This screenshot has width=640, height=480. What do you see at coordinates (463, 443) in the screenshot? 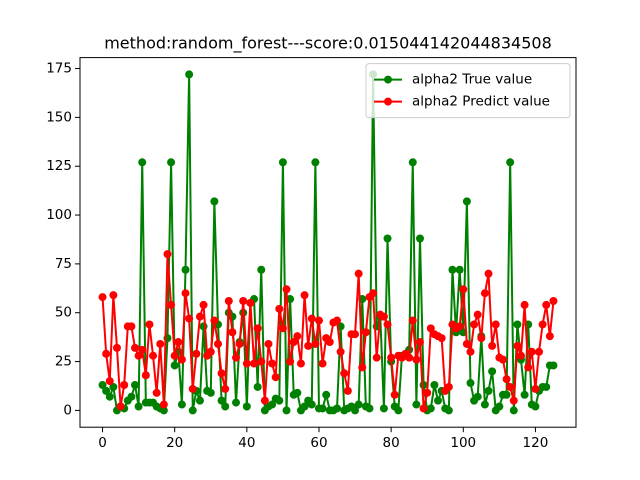
I see `x-tick-label: 100` at bounding box center [463, 443].